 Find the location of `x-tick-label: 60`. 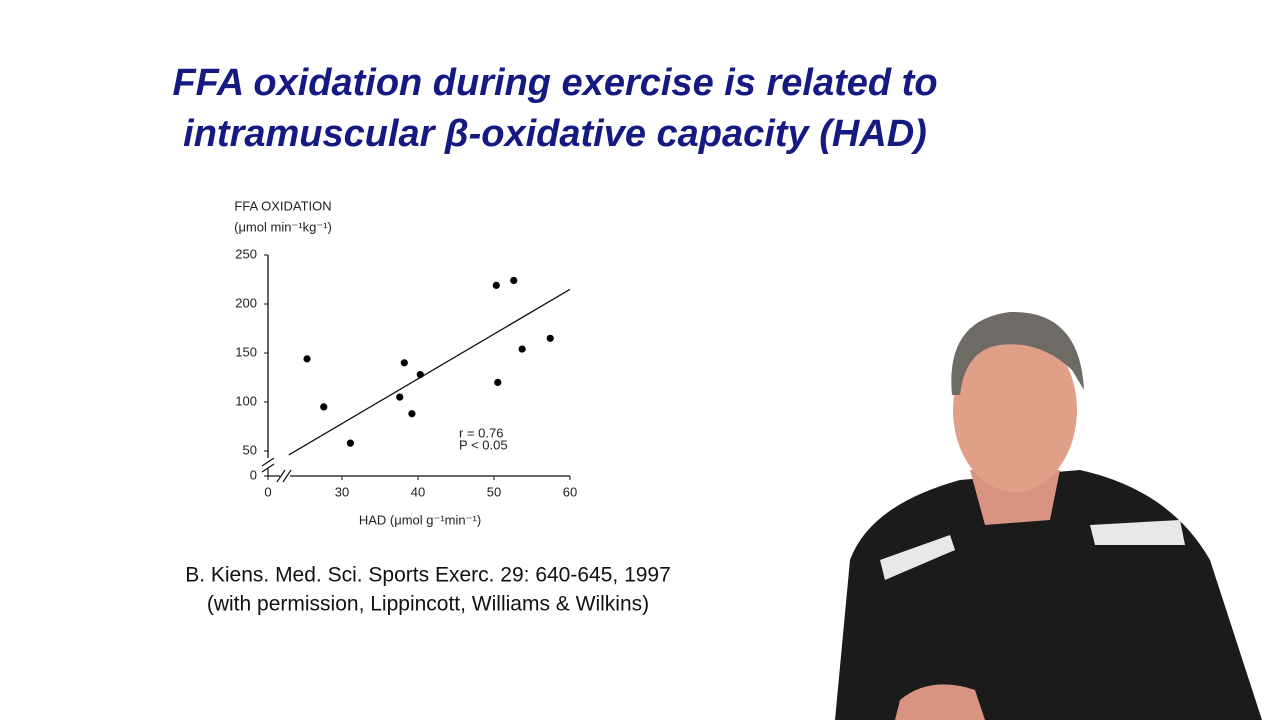

x-tick-label: 60 is located at coordinates (570, 491).